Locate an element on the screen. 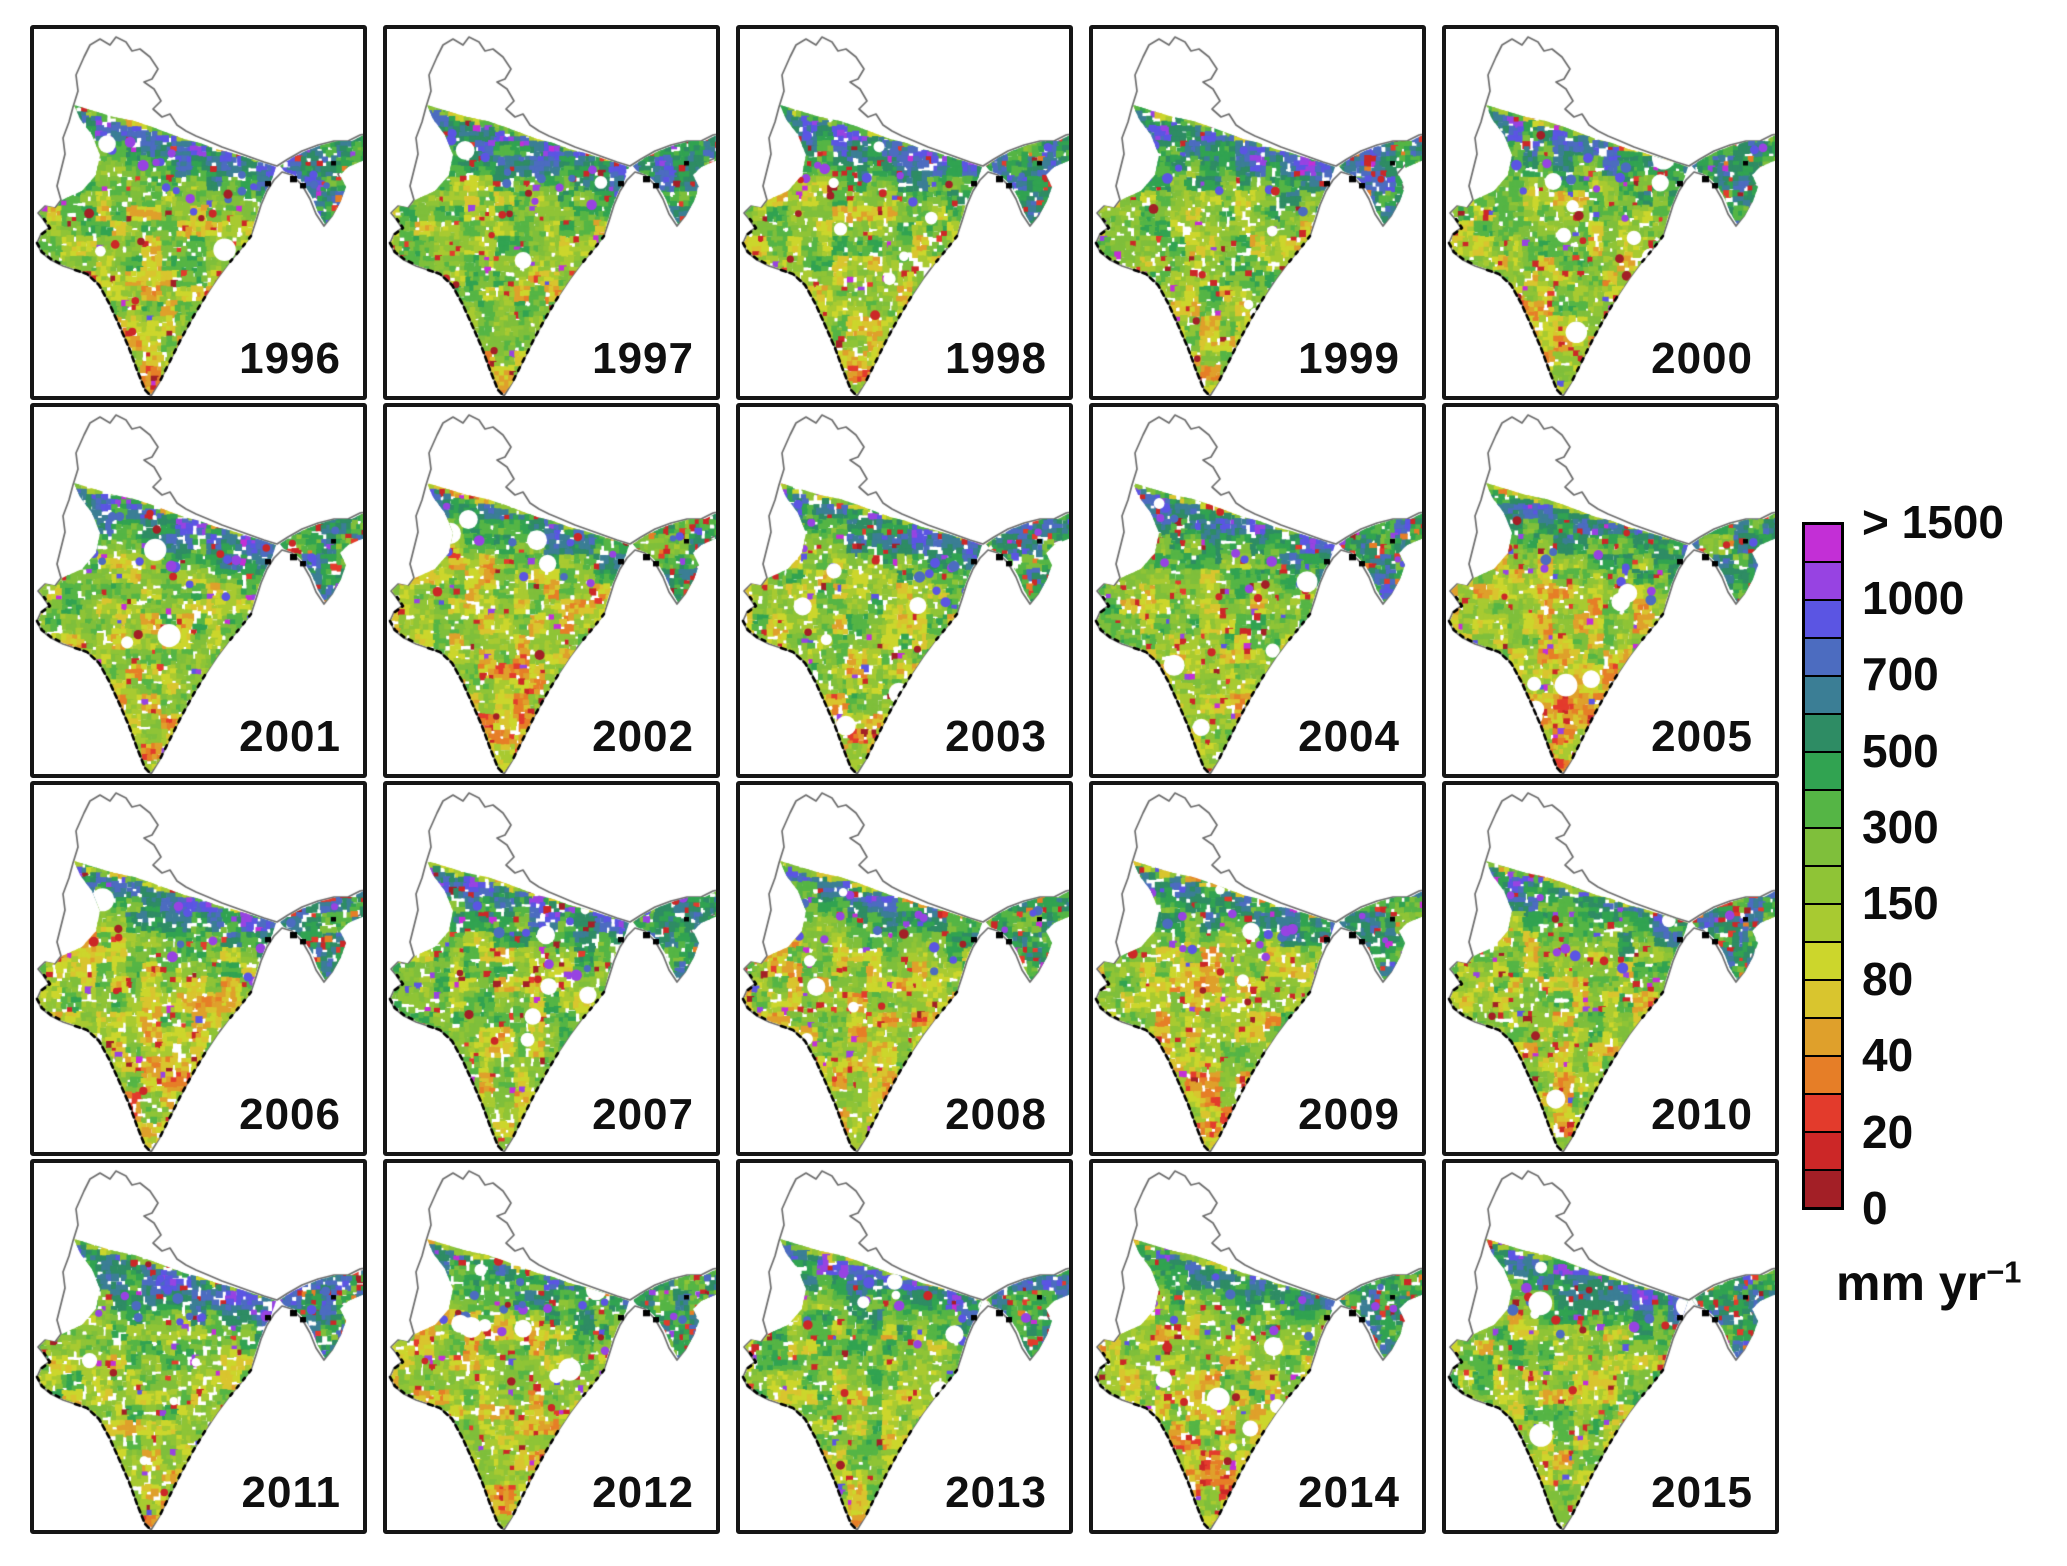 Image resolution: width=2067 pixels, height=1566 pixels. map-panel: 1999 is located at coordinates (1257, 212).